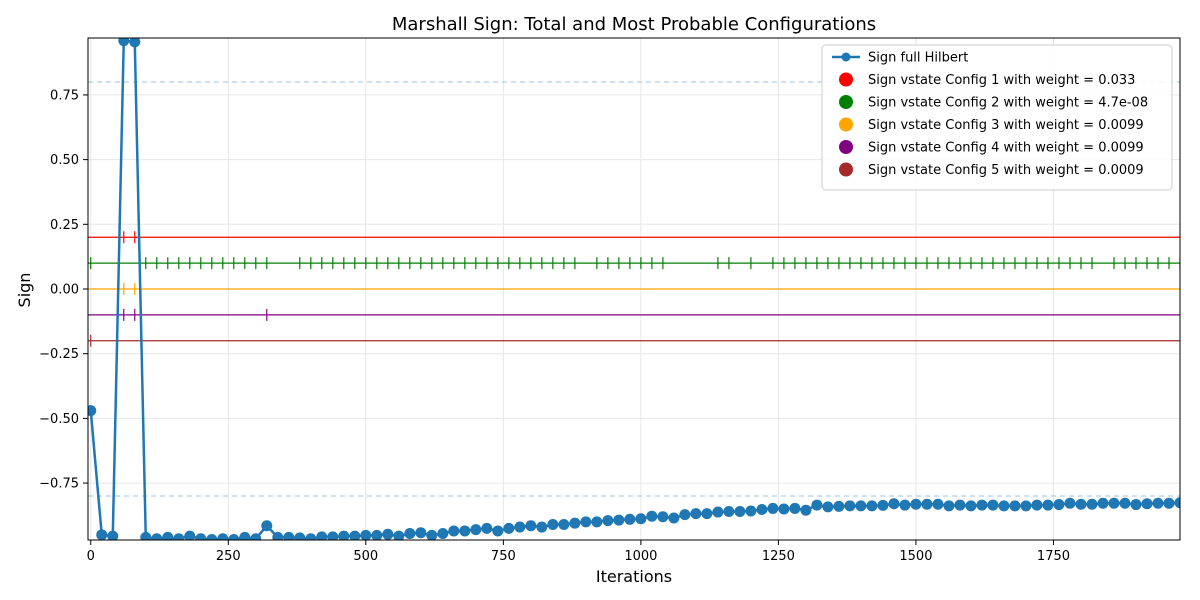  What do you see at coordinates (228, 556) in the screenshot?
I see `x-tick-label: 250` at bounding box center [228, 556].